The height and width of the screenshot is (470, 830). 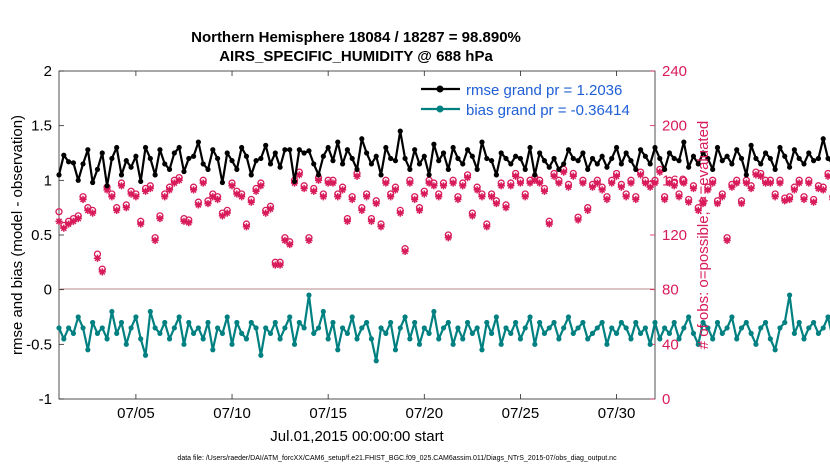 I want to click on y-axis-left-label: rmse and bias (model - observation), so click(x=17, y=235).